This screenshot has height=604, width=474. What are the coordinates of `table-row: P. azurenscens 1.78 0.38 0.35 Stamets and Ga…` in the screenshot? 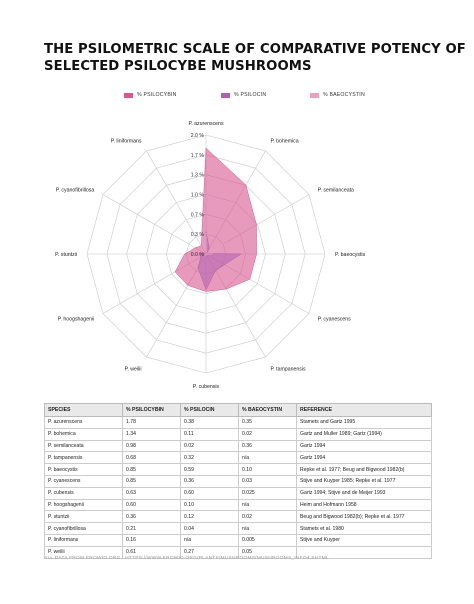 It's located at (238, 422).